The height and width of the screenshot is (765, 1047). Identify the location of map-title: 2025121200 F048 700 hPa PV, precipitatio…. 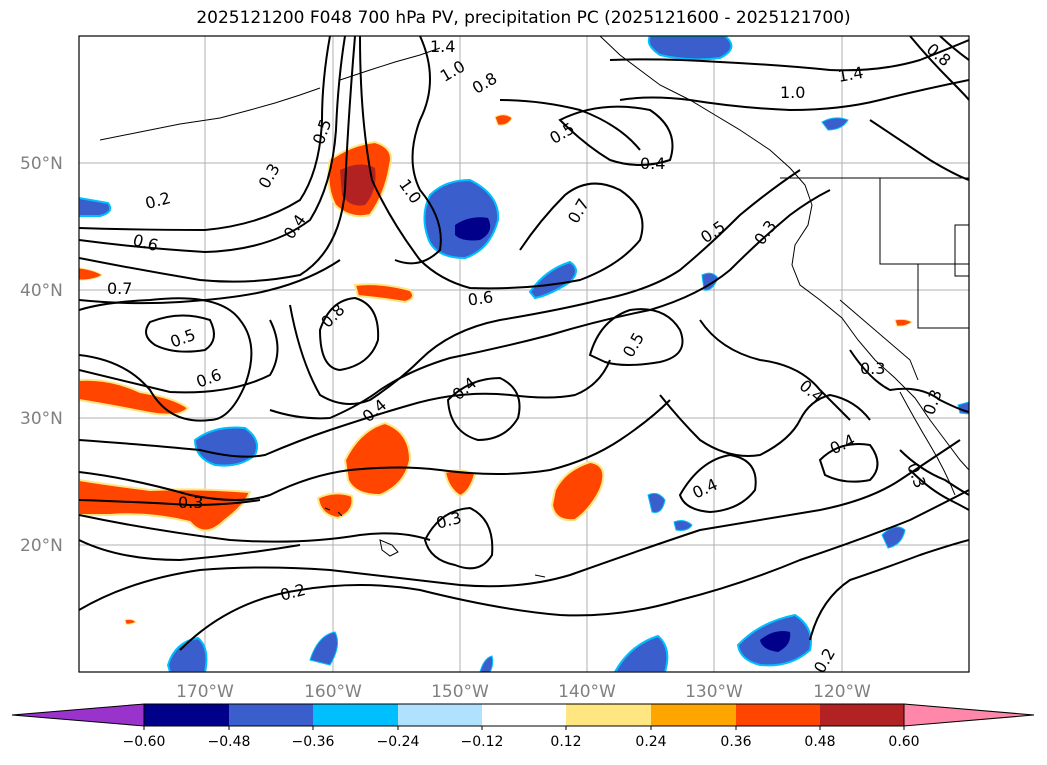
(523, 18).